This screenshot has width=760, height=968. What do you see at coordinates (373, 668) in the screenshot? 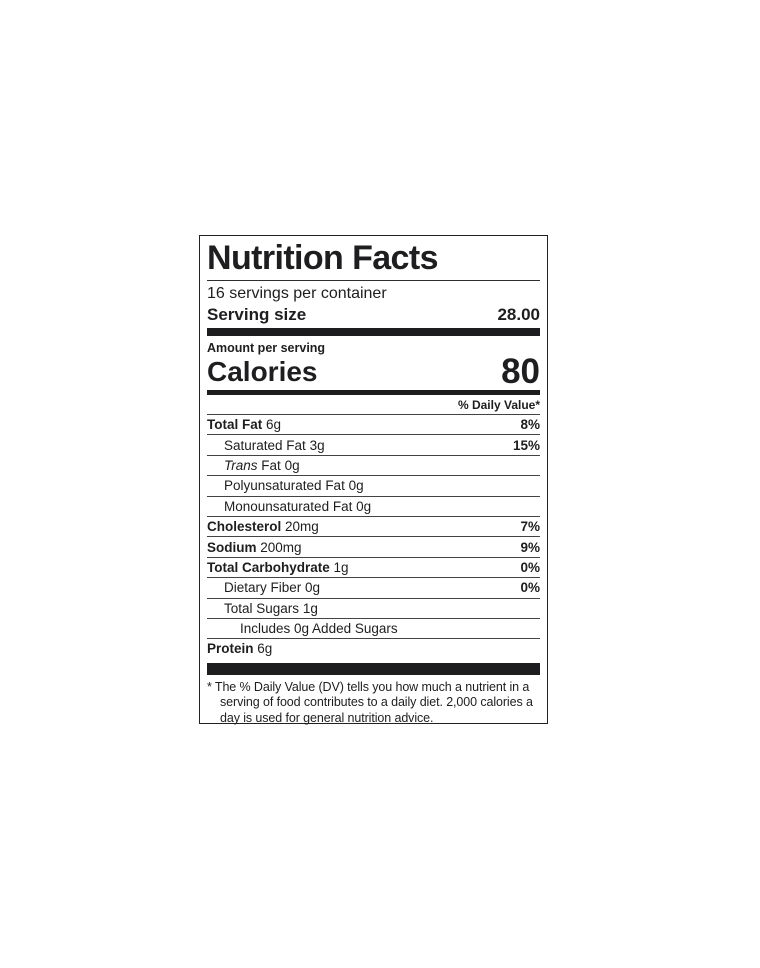
I see `footnote-divider-bar` at bounding box center [373, 668].